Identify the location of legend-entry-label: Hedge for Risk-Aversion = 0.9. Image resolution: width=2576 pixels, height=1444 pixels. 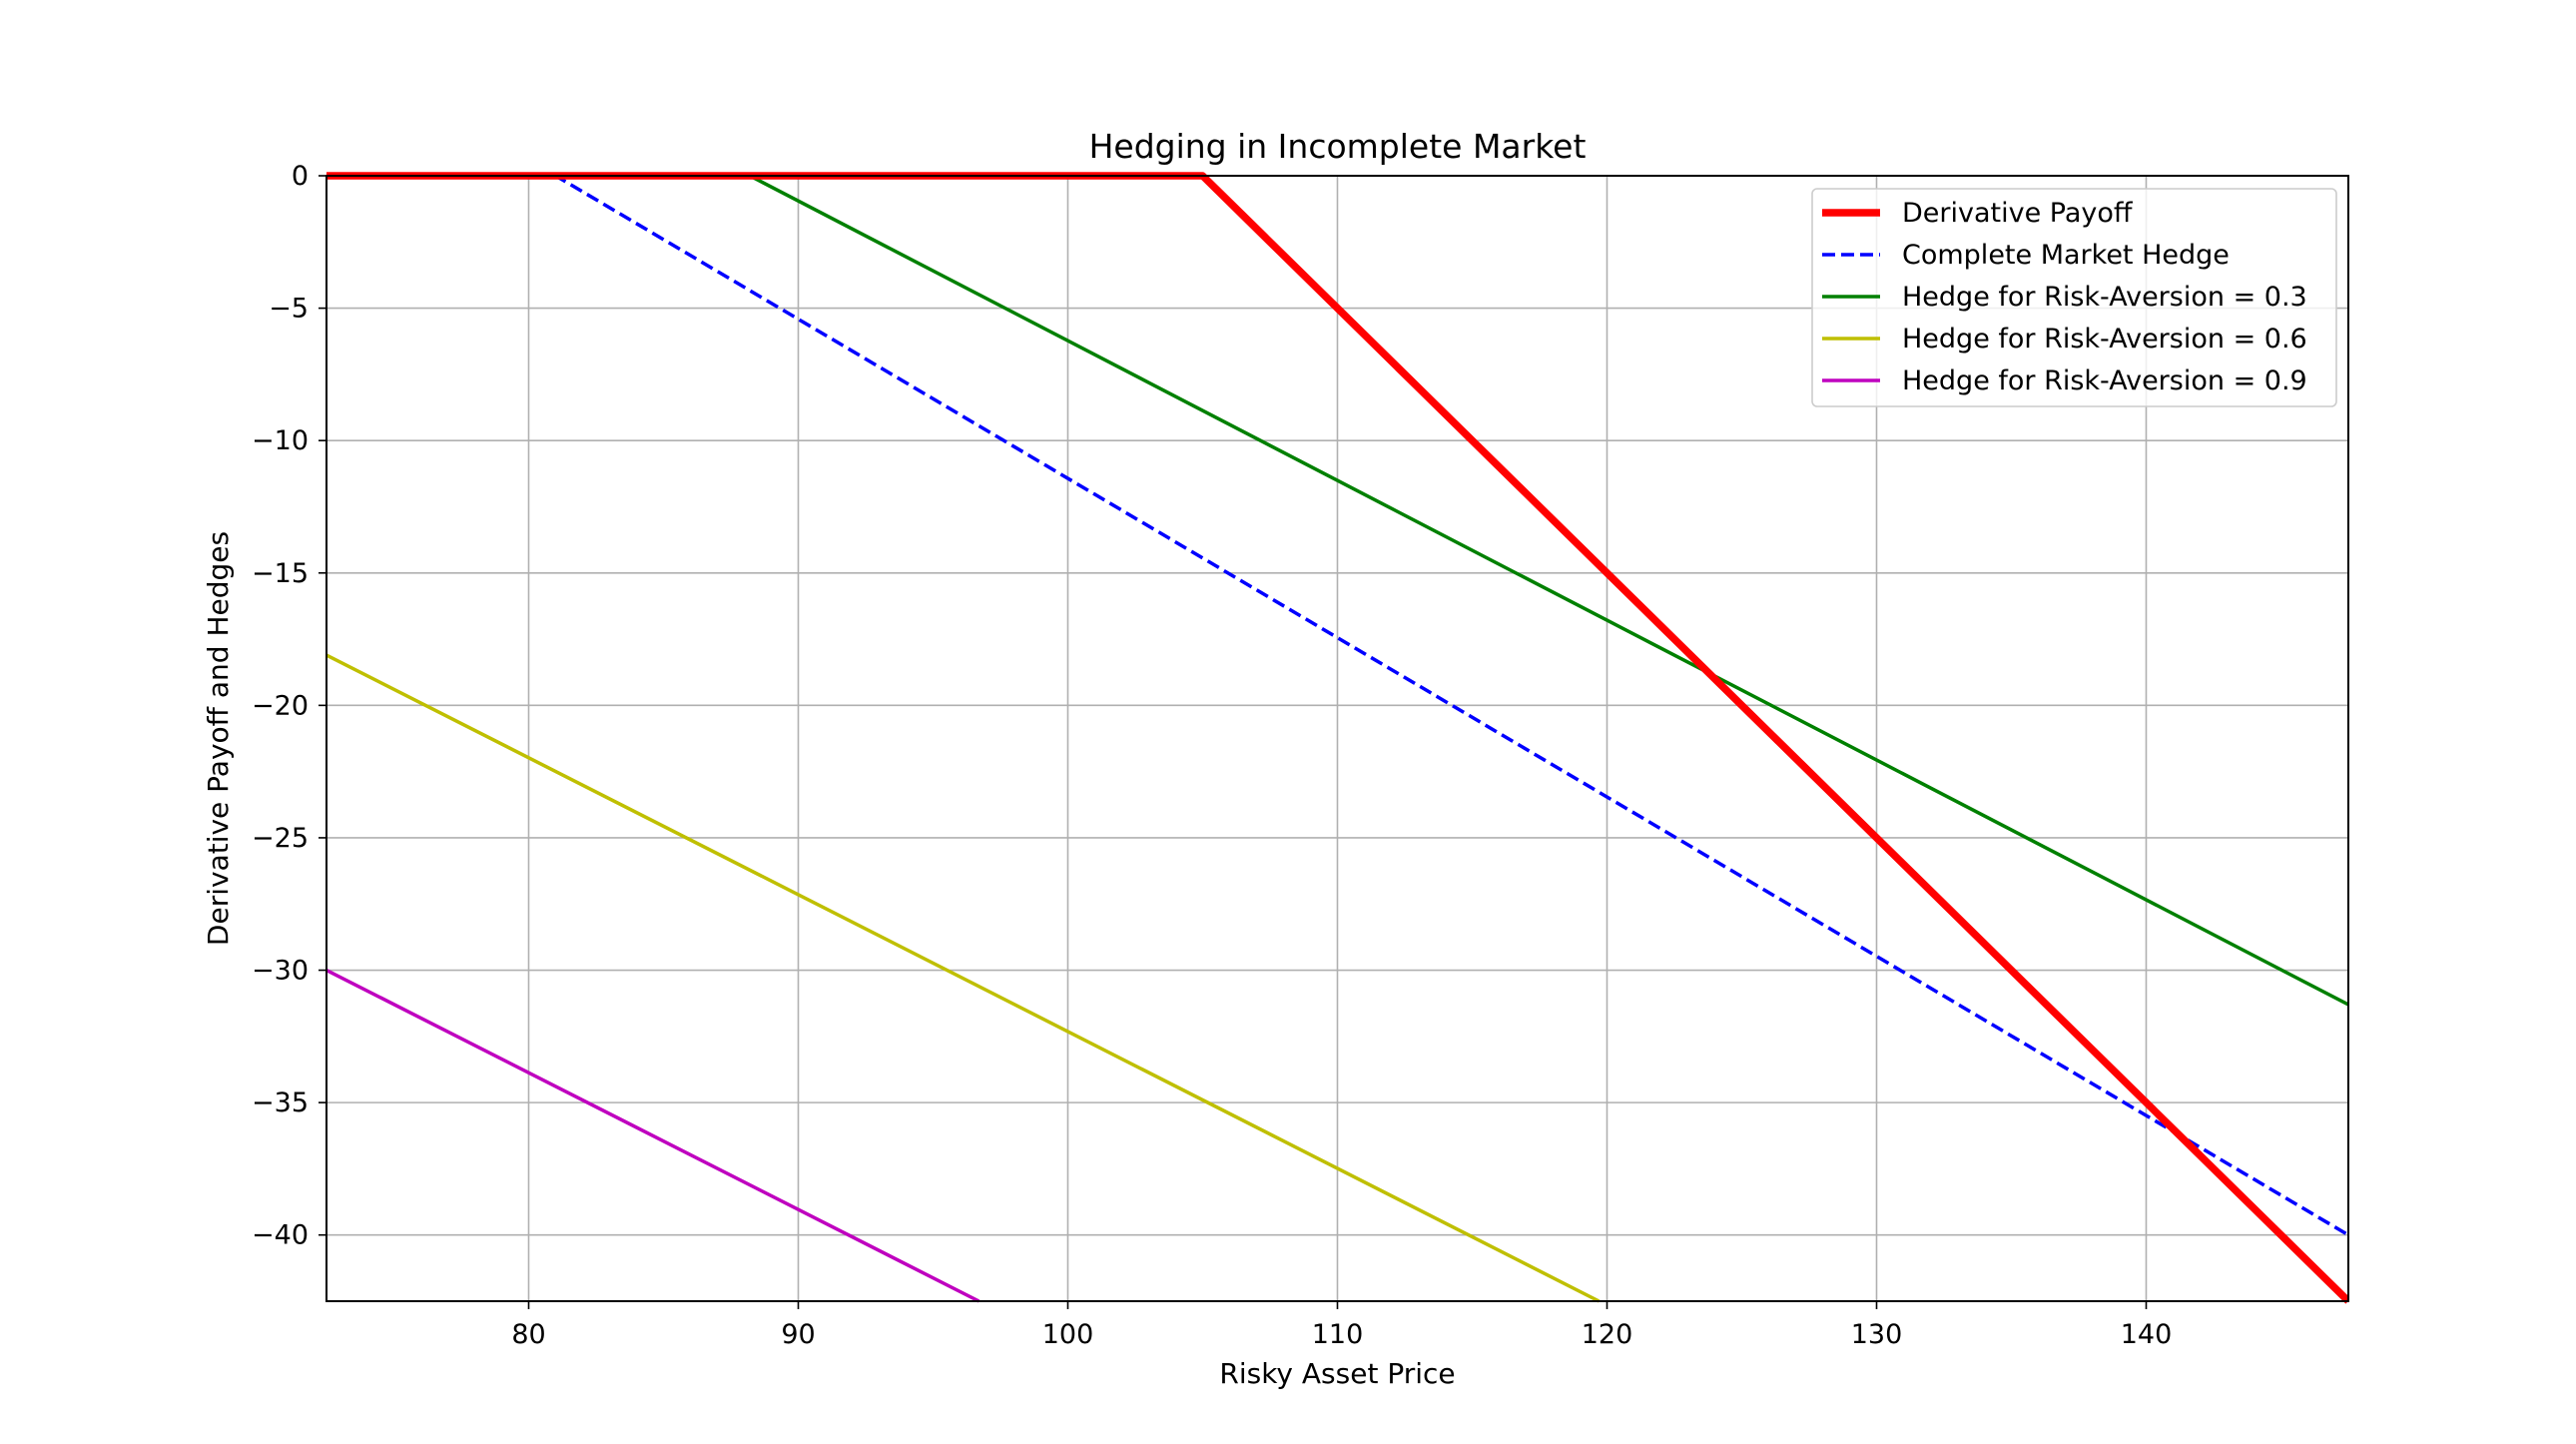
(2104, 381).